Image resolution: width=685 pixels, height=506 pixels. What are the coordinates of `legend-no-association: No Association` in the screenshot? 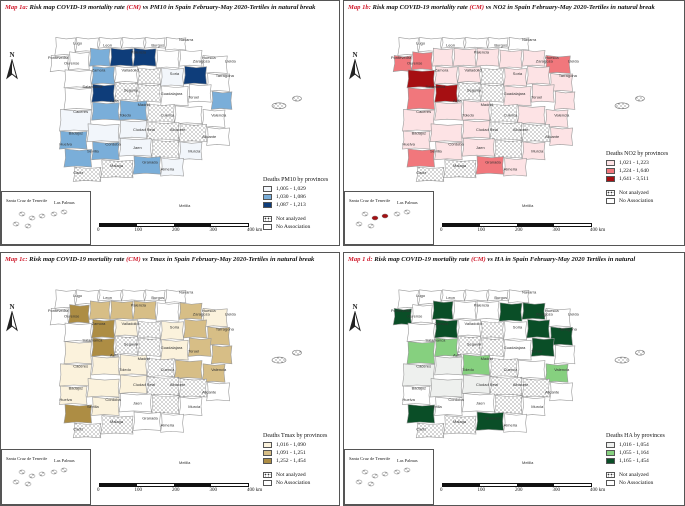 It's located at (295, 227).